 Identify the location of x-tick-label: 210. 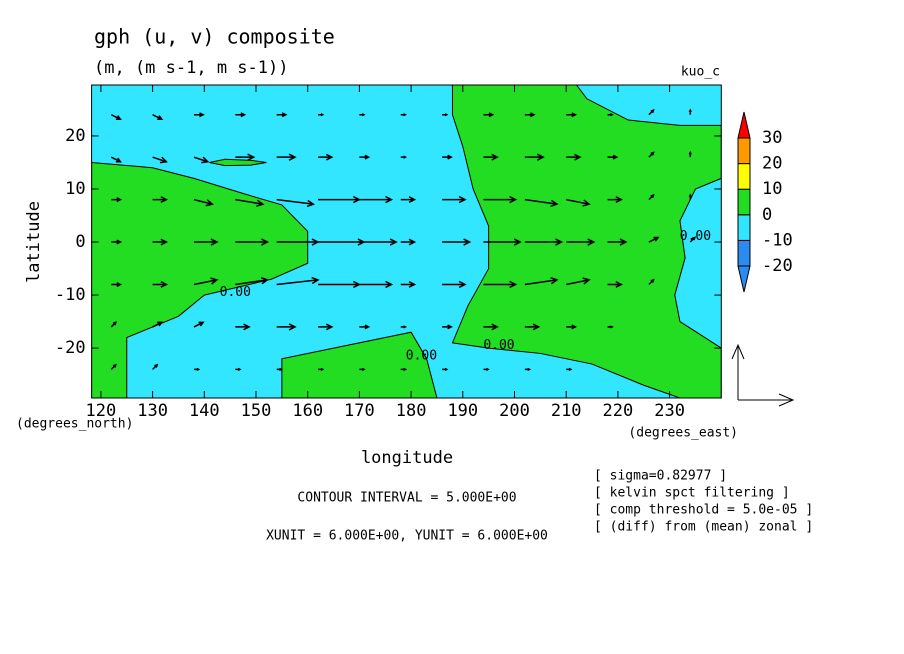
(566, 411).